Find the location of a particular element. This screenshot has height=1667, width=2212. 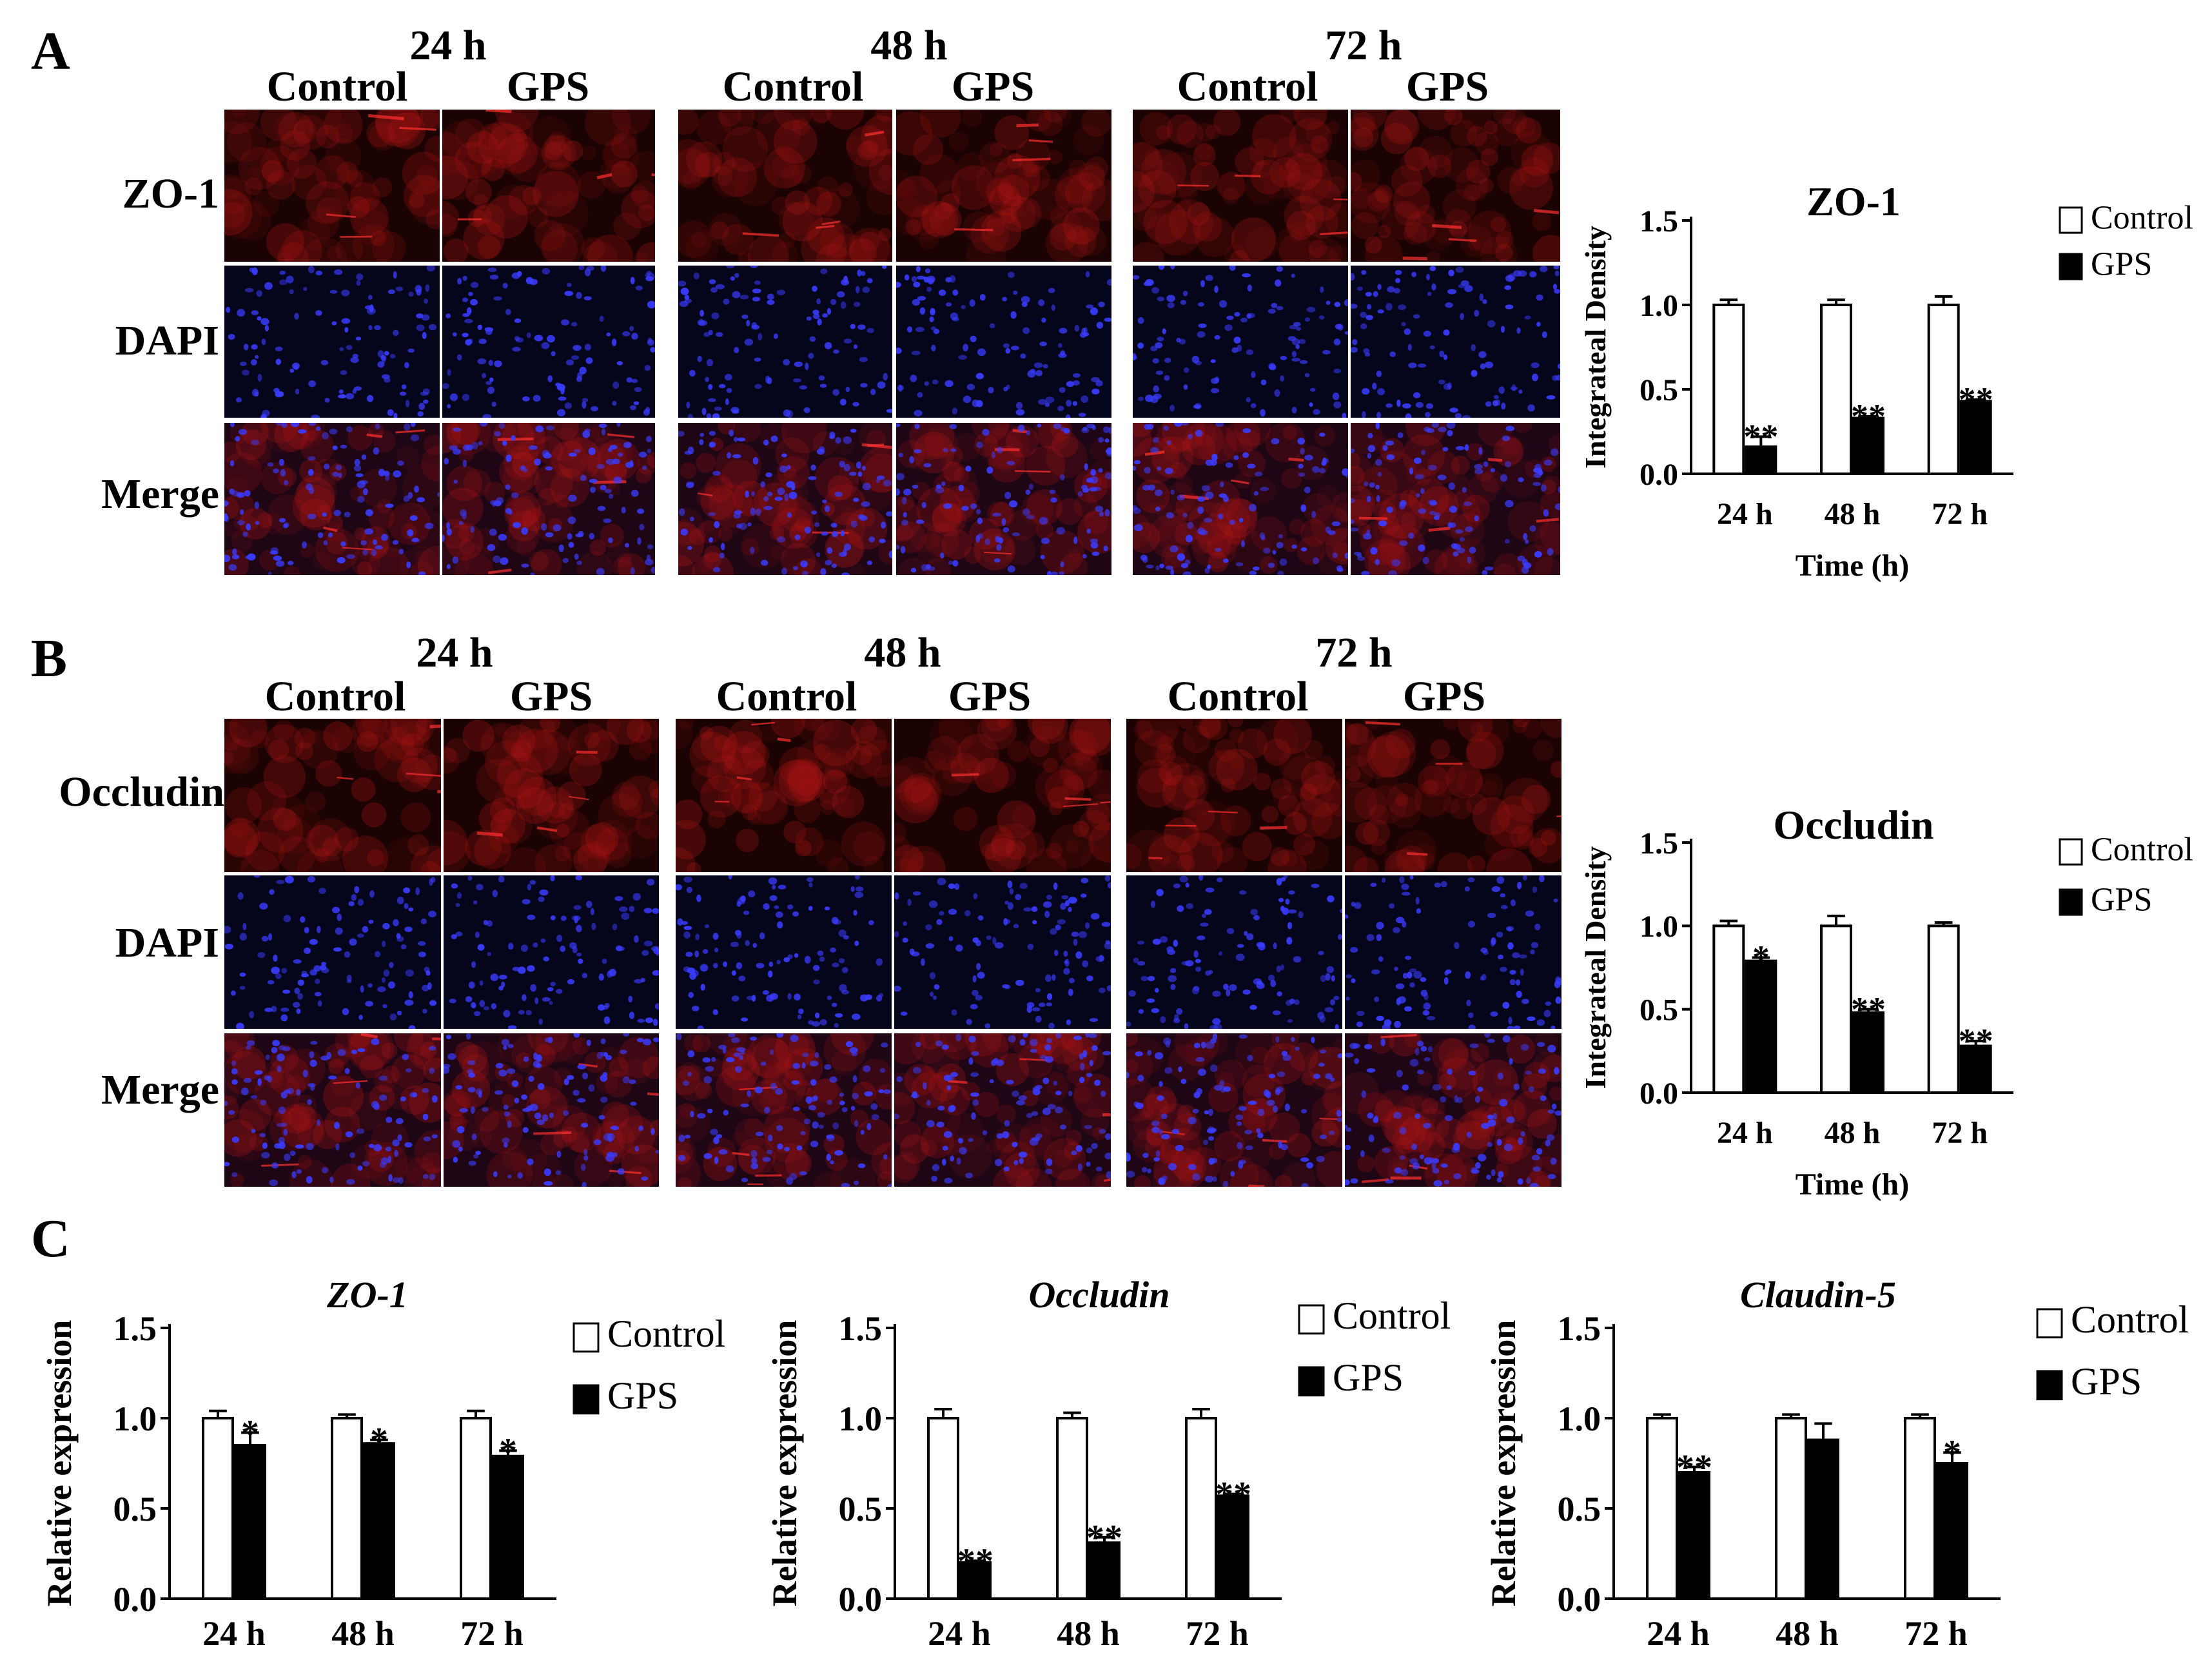

chart-2-y-tick-label-3: 1.5 is located at coordinates (135, 1328).